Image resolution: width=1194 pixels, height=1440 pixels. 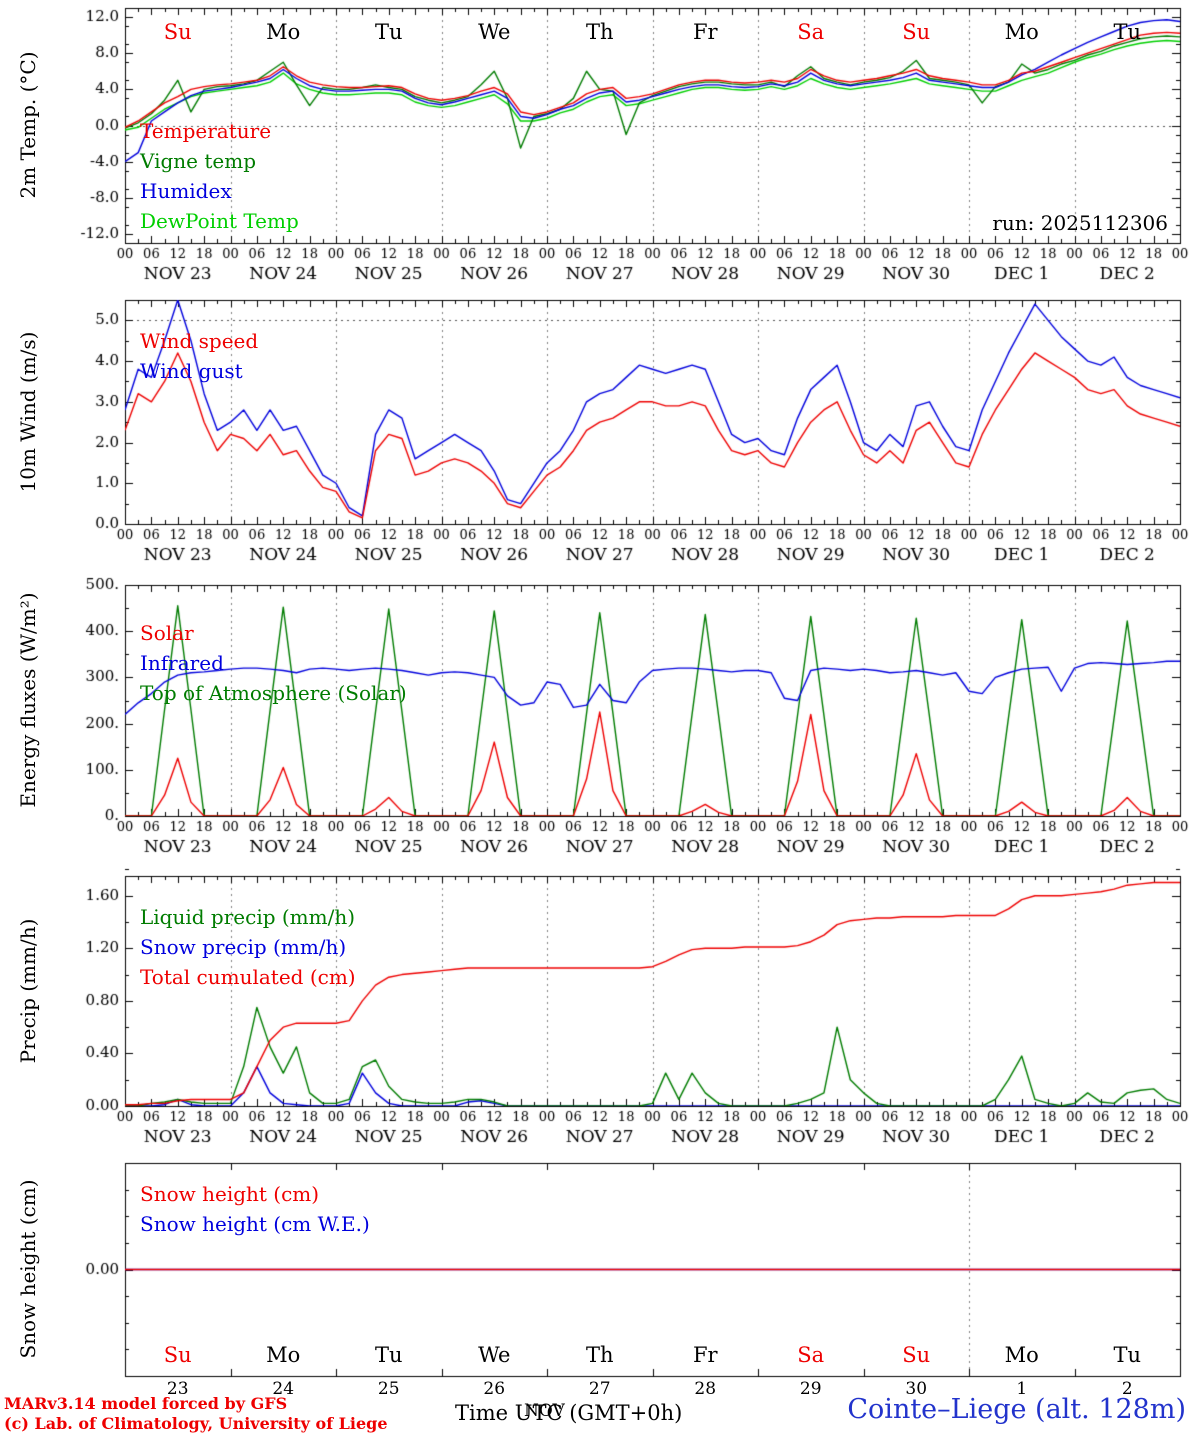 I want to click on y-axis-title-energy: Energy fluxes (W/m²), so click(x=28, y=700).